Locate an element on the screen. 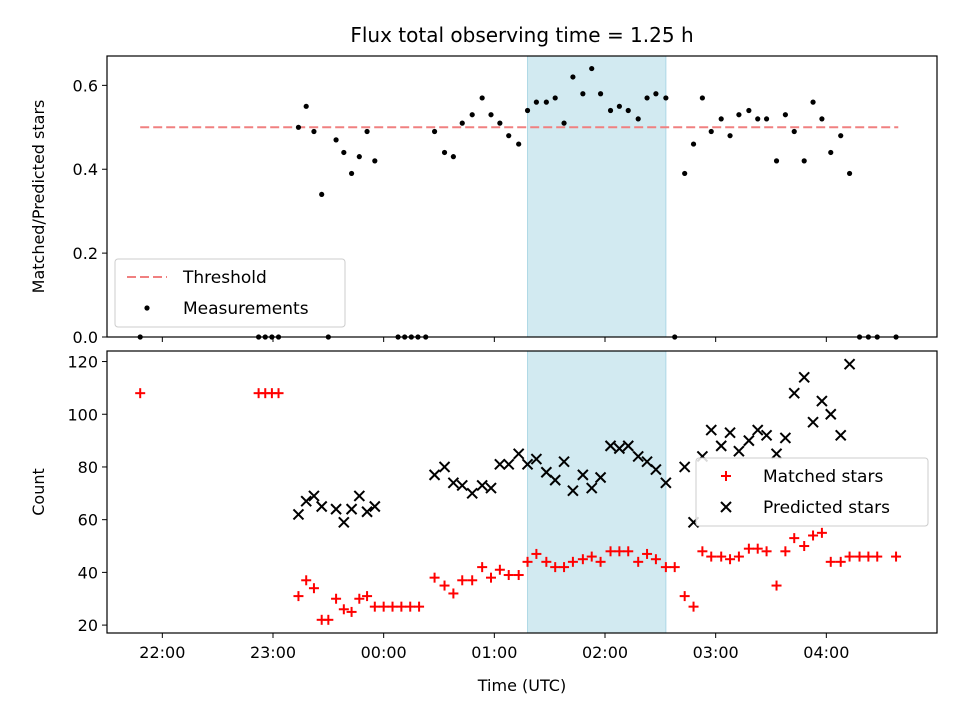  x-axis-label: Time (UTC) is located at coordinates (521, 685).